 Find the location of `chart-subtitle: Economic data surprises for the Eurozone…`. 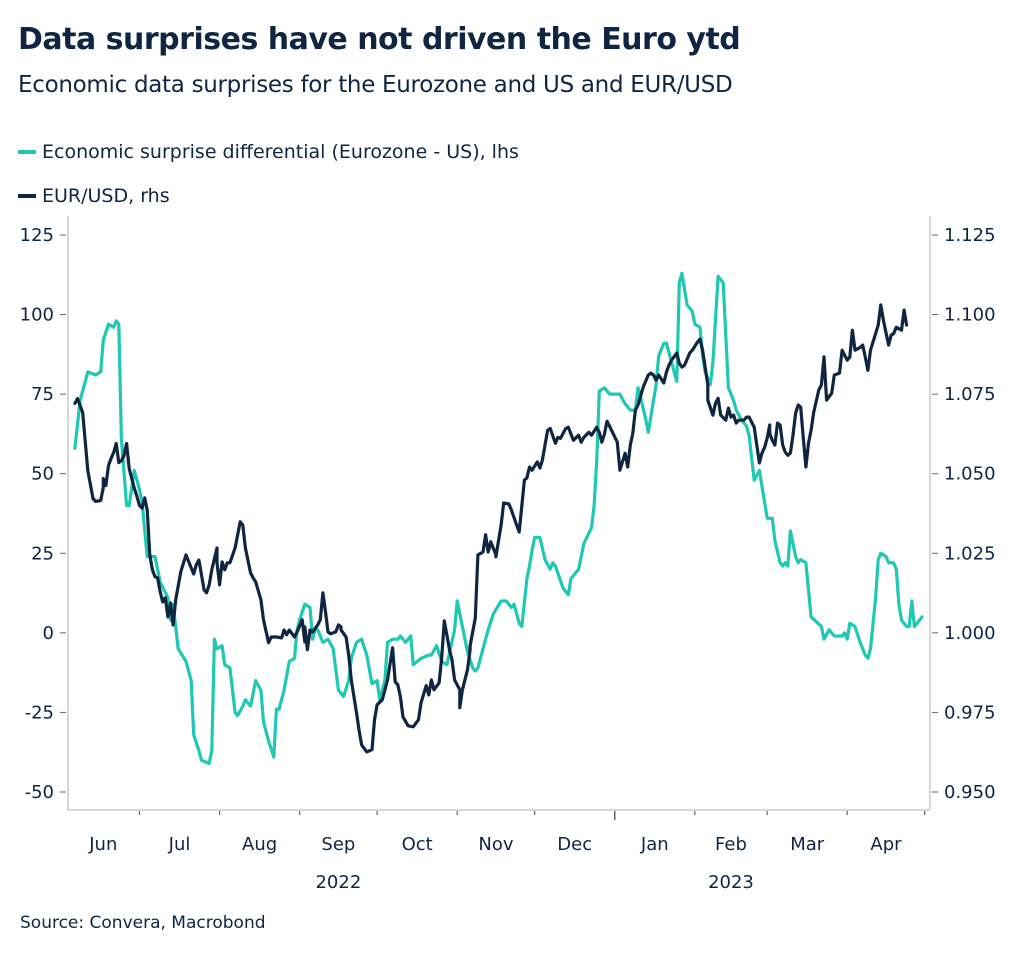

chart-subtitle: Economic data surprises for the Eurozone… is located at coordinates (375, 85).